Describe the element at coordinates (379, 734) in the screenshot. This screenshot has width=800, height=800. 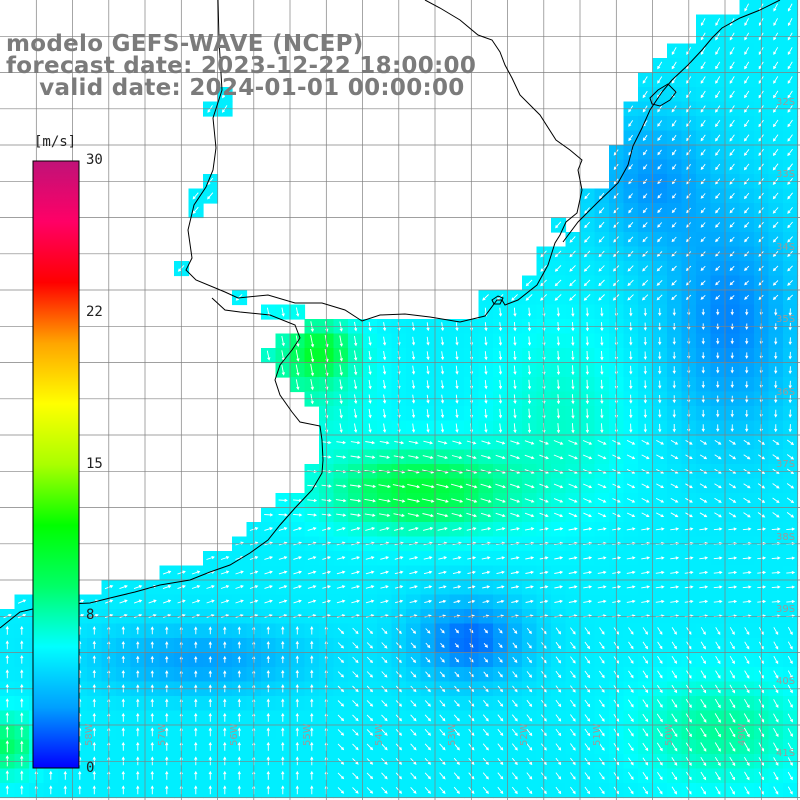
I see `lon-label-54w: 54W` at that location.